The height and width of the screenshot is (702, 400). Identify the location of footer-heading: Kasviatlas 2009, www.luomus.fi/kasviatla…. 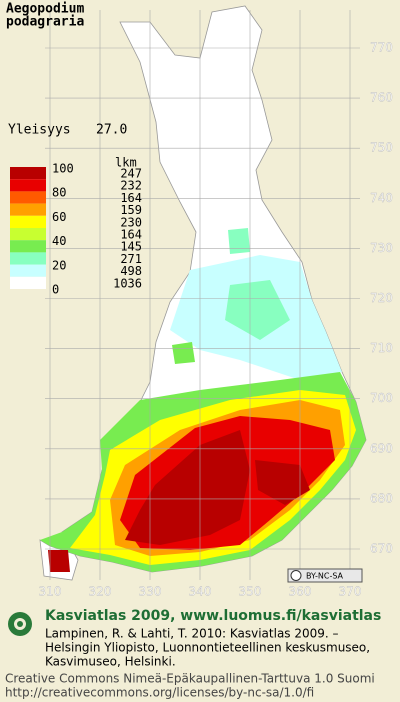
(213, 616).